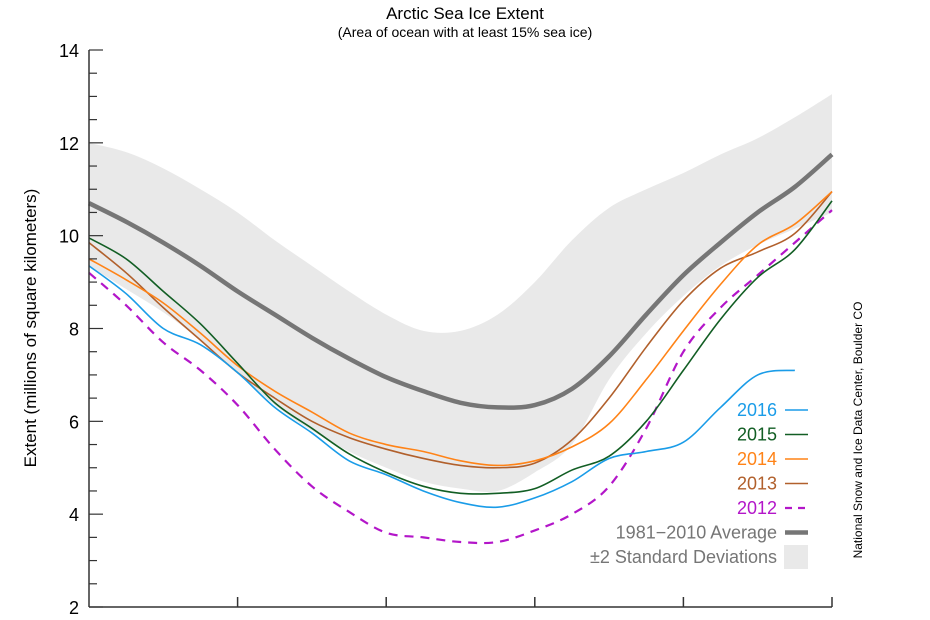 The image size is (930, 620). Describe the element at coordinates (69, 144) in the screenshot. I see `y-tick-label: 12` at that location.